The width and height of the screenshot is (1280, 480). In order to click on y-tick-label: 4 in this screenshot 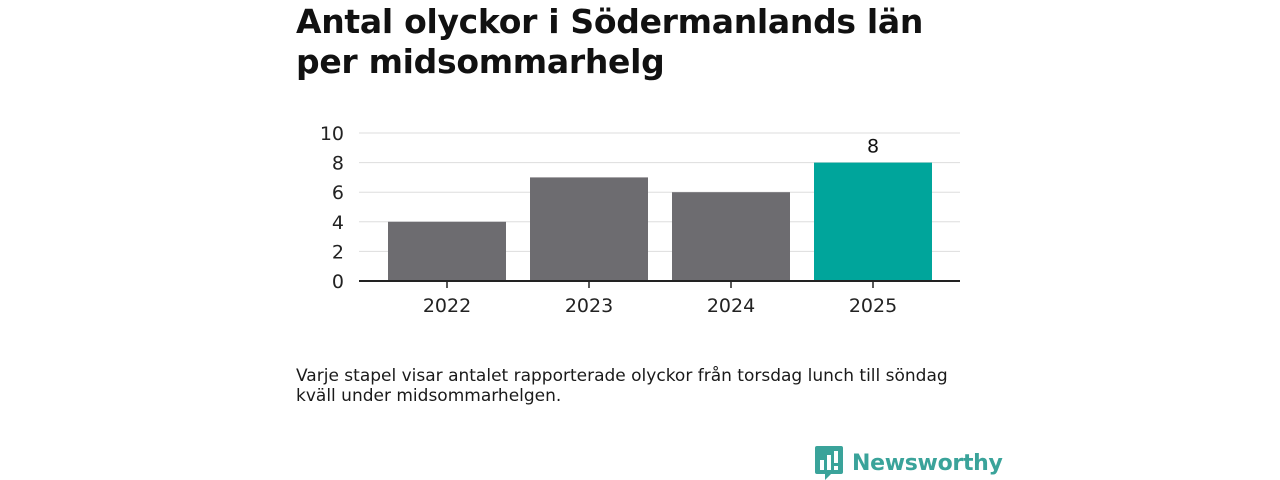, I will do `click(338, 223)`.